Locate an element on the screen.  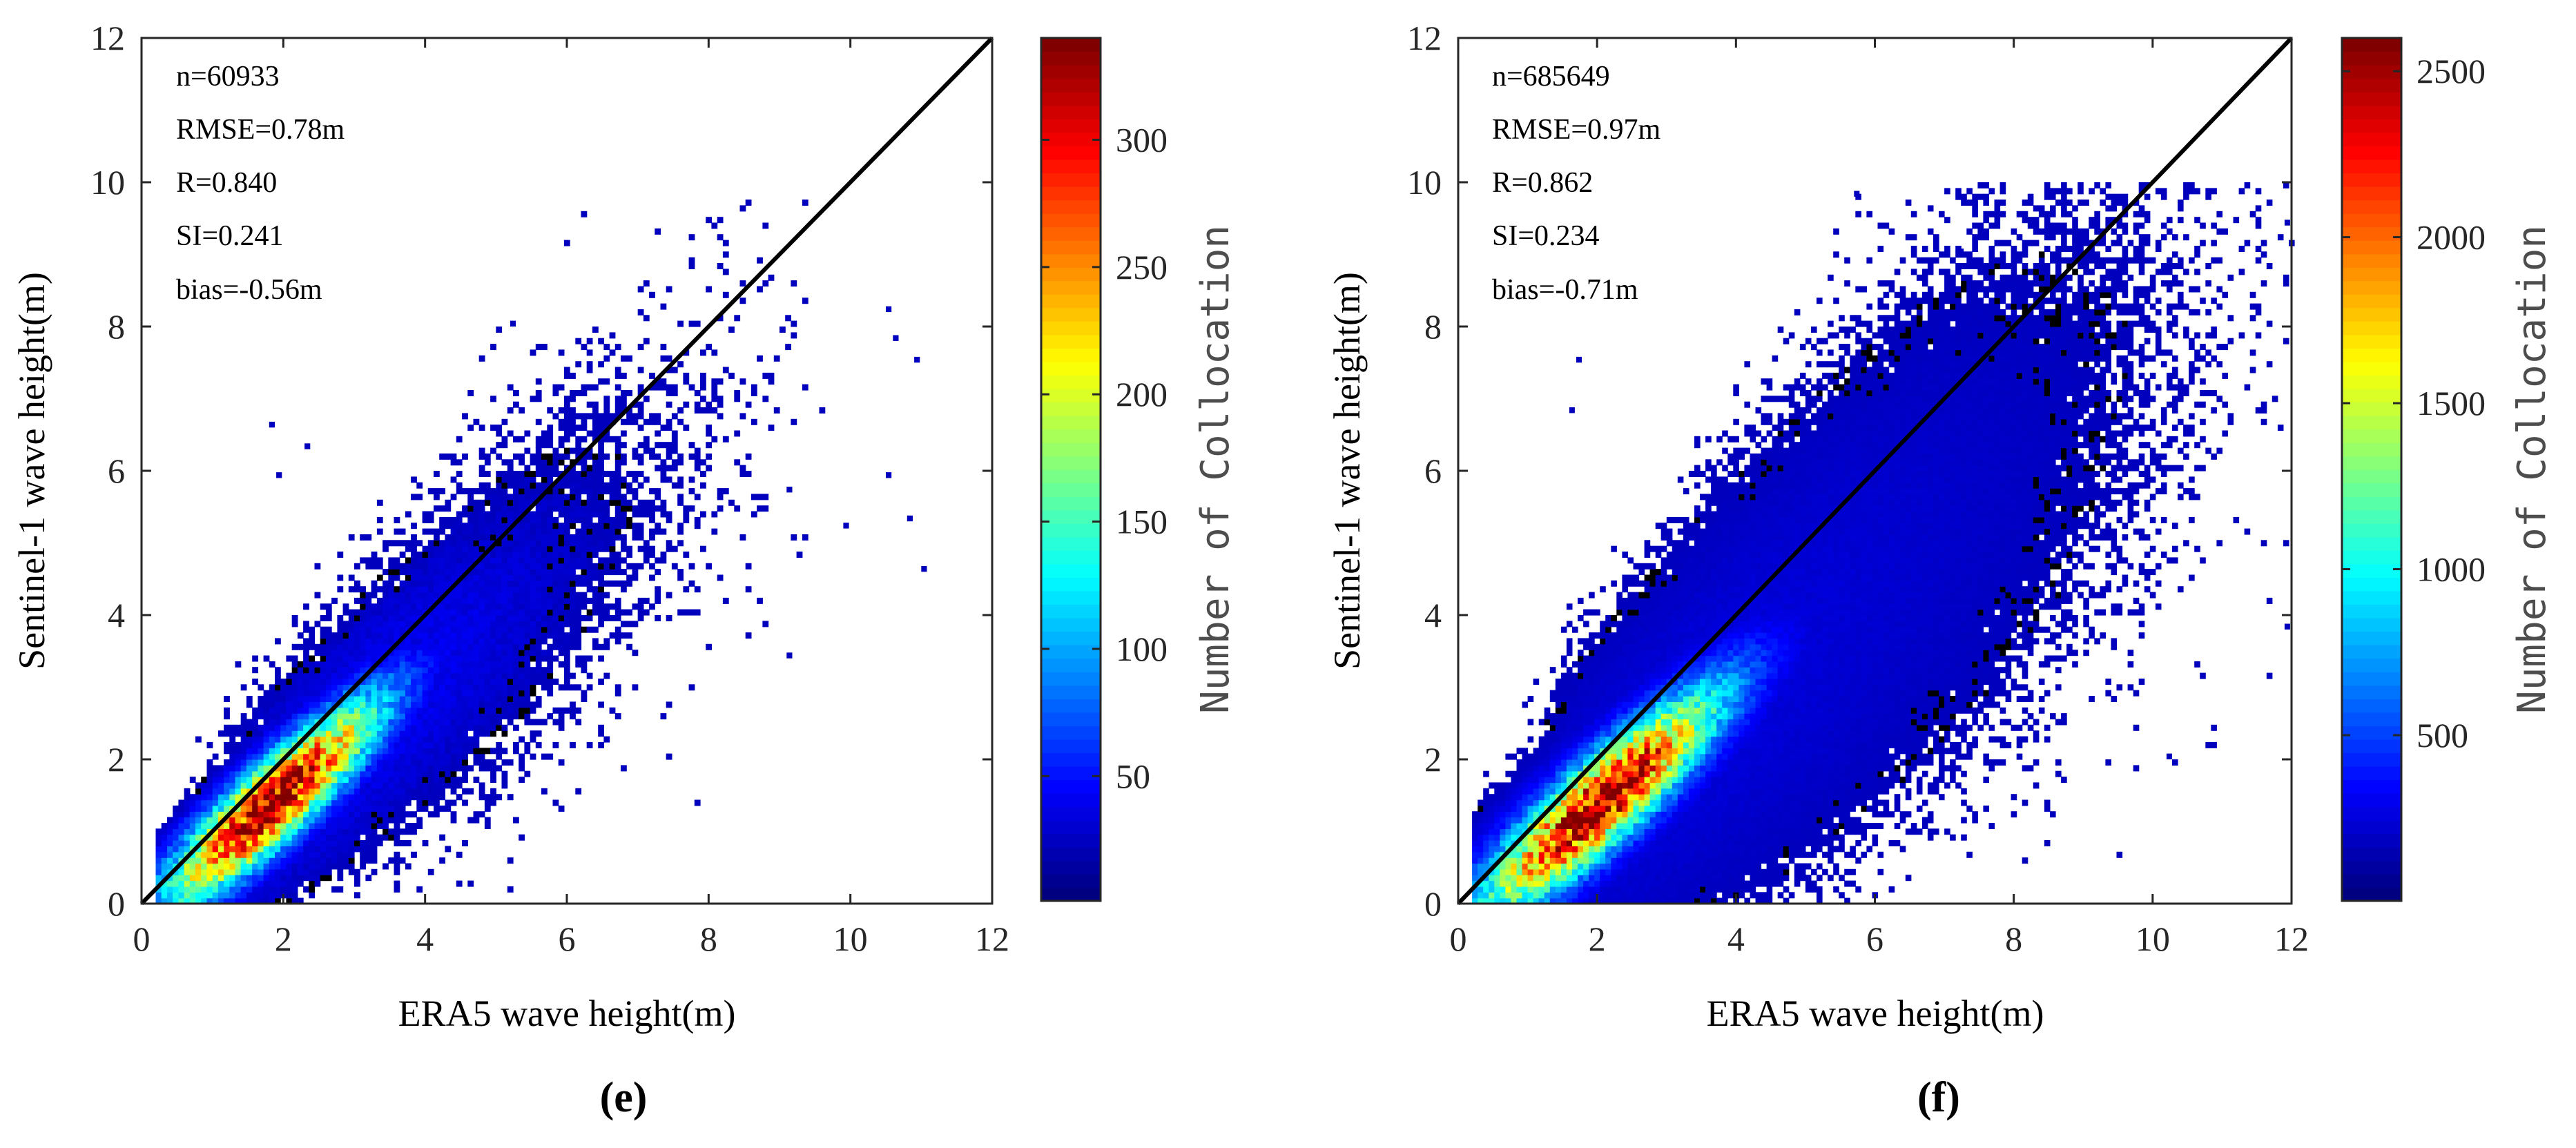
colorbar-tick-label: 100 is located at coordinates (1142, 649).